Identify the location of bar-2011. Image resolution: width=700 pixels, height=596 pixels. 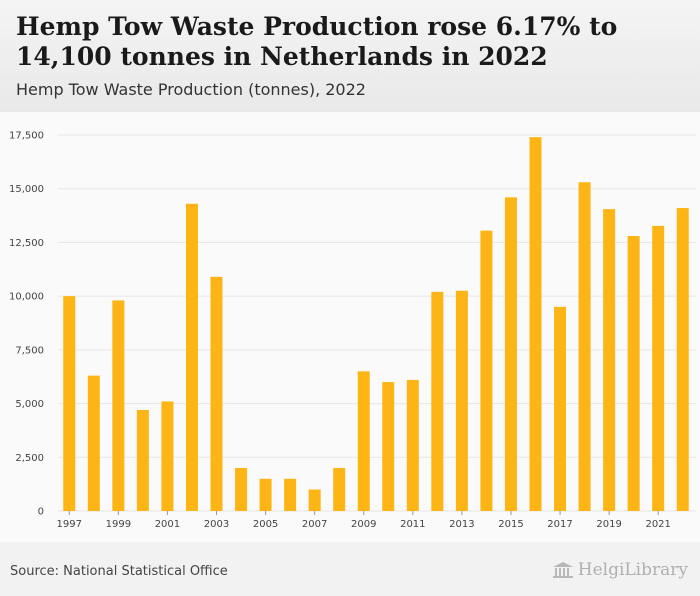
(412, 445).